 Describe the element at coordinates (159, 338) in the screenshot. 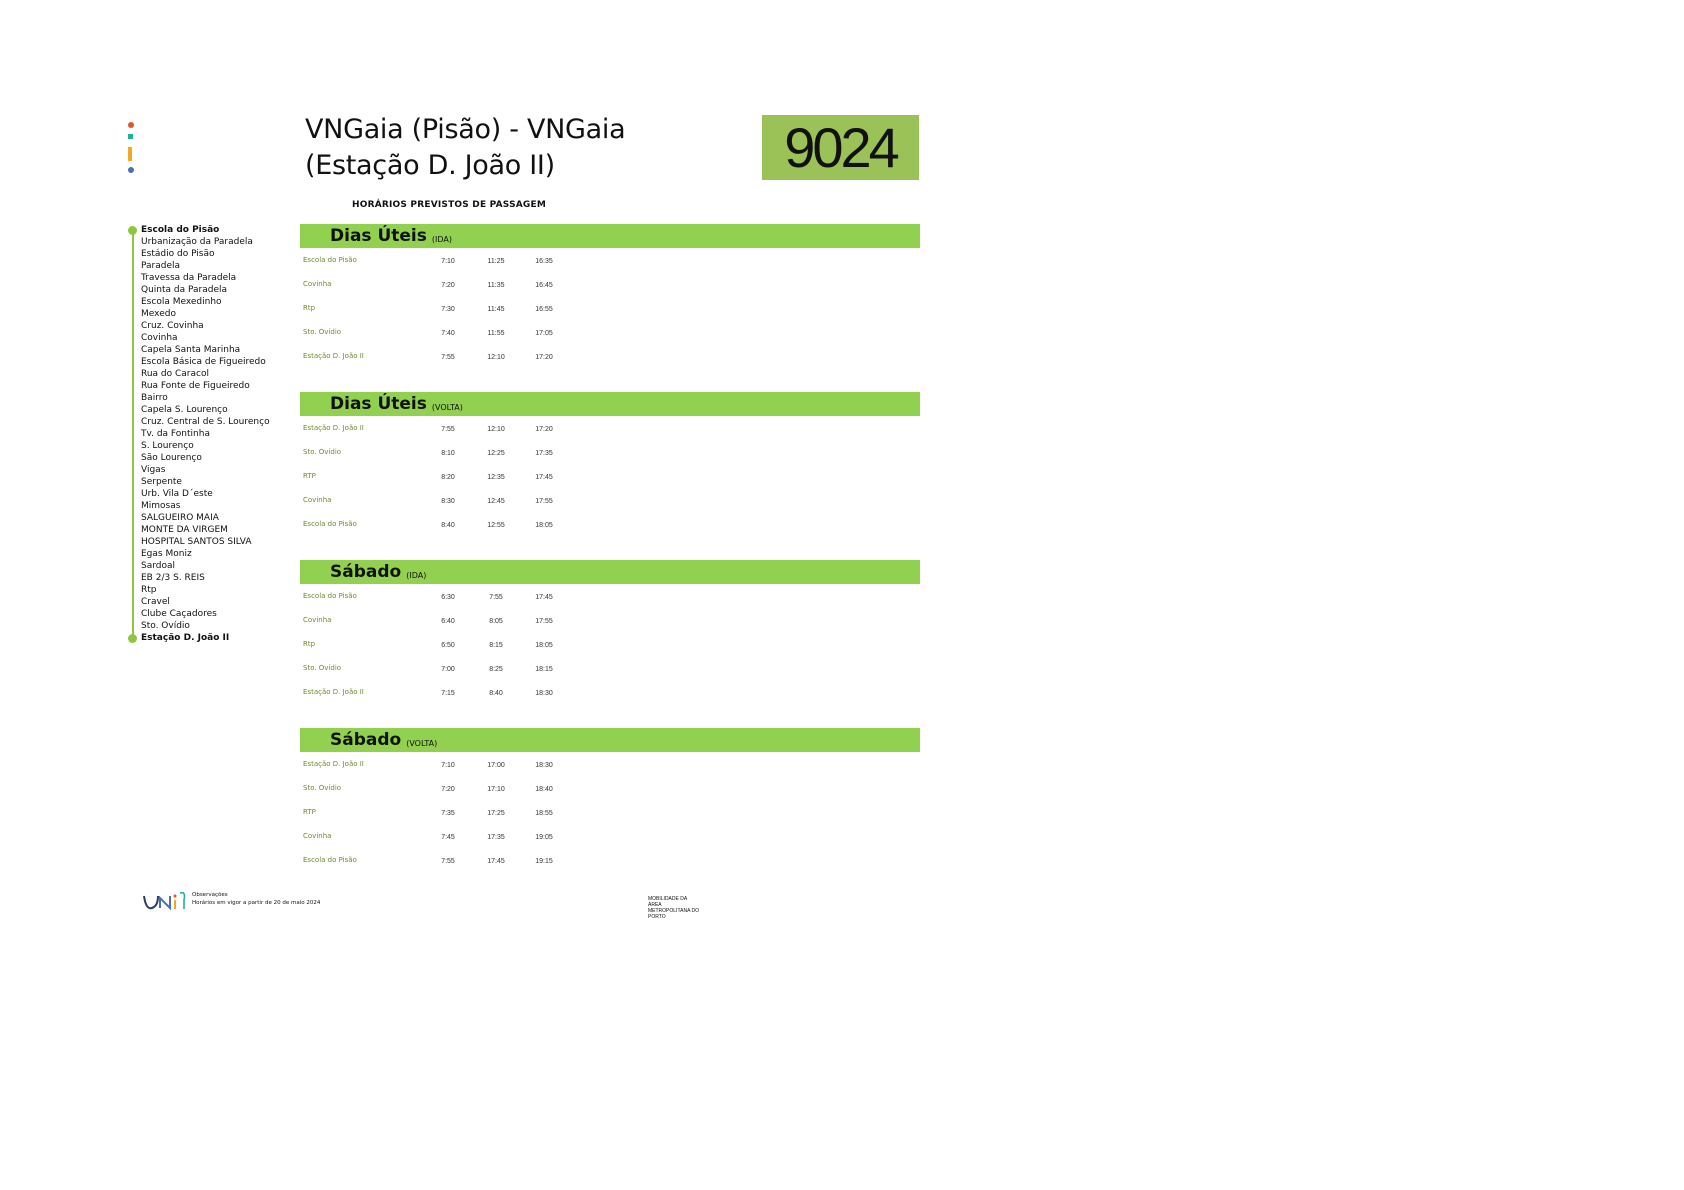

I see `stop-item: Covinha` at that location.